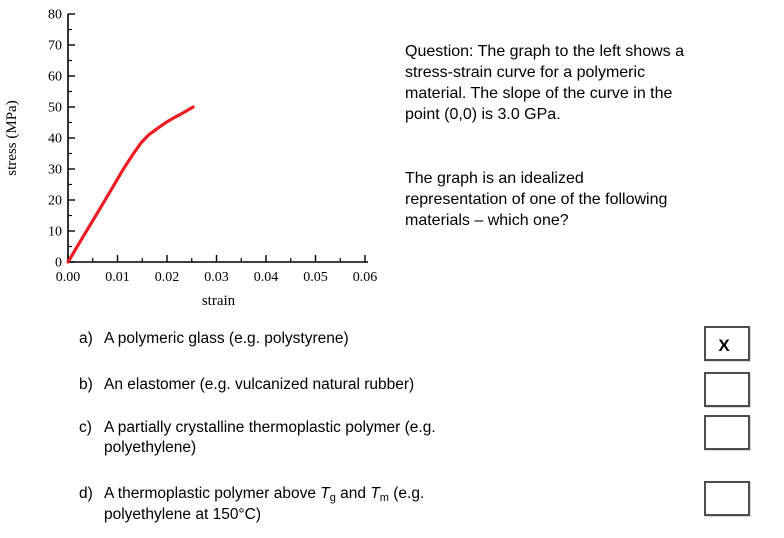 The image size is (784, 538). What do you see at coordinates (55, 77) in the screenshot?
I see `svg-text: 60` at bounding box center [55, 77].